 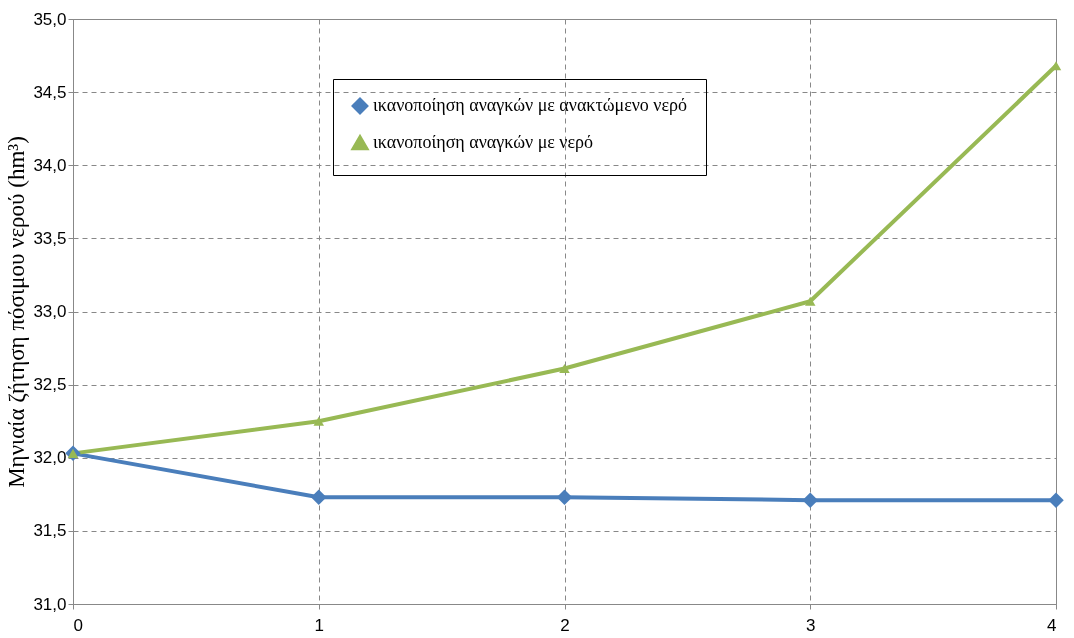 I want to click on y-tick-label: 33,5, so click(x=50, y=238).